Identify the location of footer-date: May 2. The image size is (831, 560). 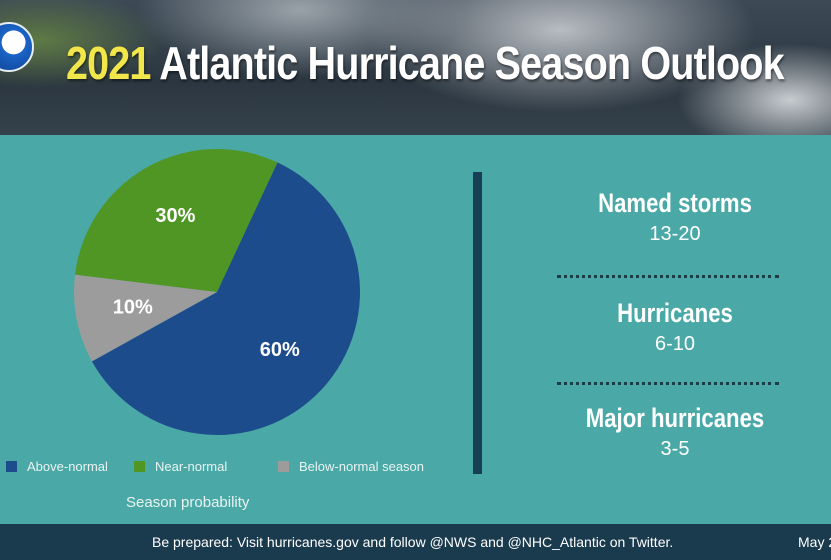
(814, 542).